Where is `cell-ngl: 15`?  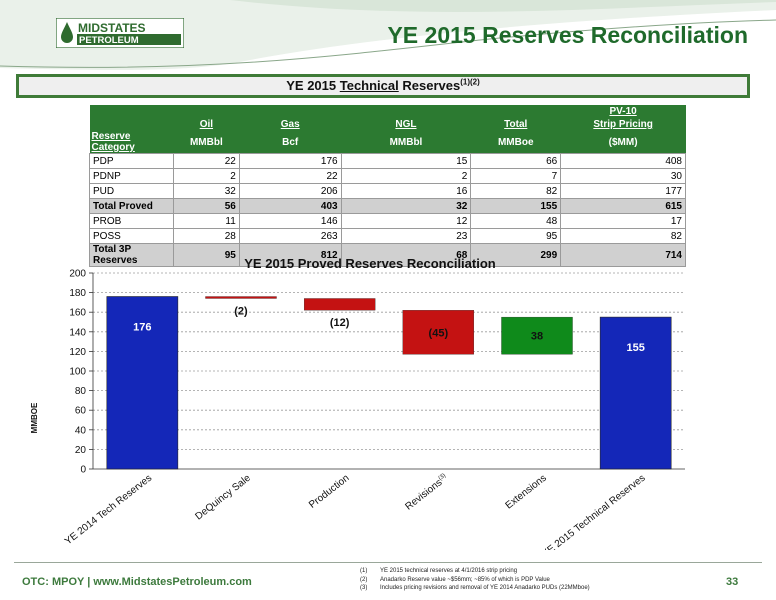 cell-ngl: 15 is located at coordinates (406, 161).